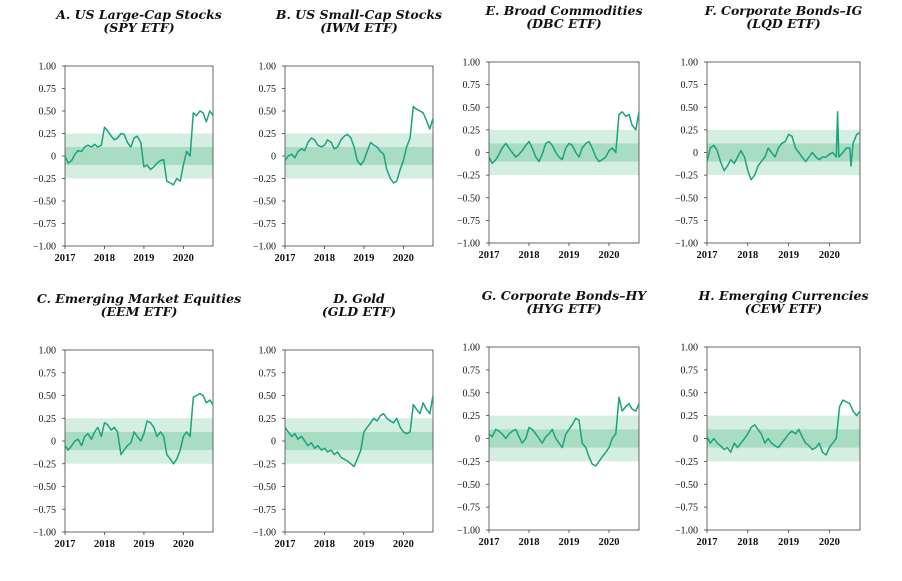  I want to click on panel-subtitle: (CEW ETF), so click(783, 308).